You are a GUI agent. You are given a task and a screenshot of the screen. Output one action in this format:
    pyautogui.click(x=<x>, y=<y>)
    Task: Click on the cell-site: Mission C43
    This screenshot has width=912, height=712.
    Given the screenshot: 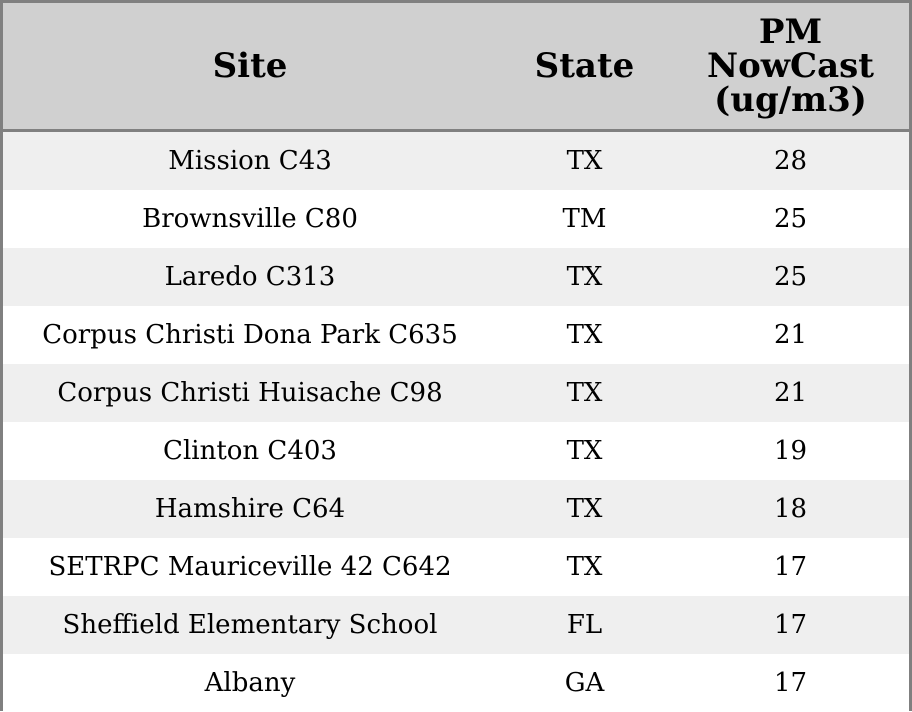 What is the action you would take?
    pyautogui.click(x=250, y=161)
    